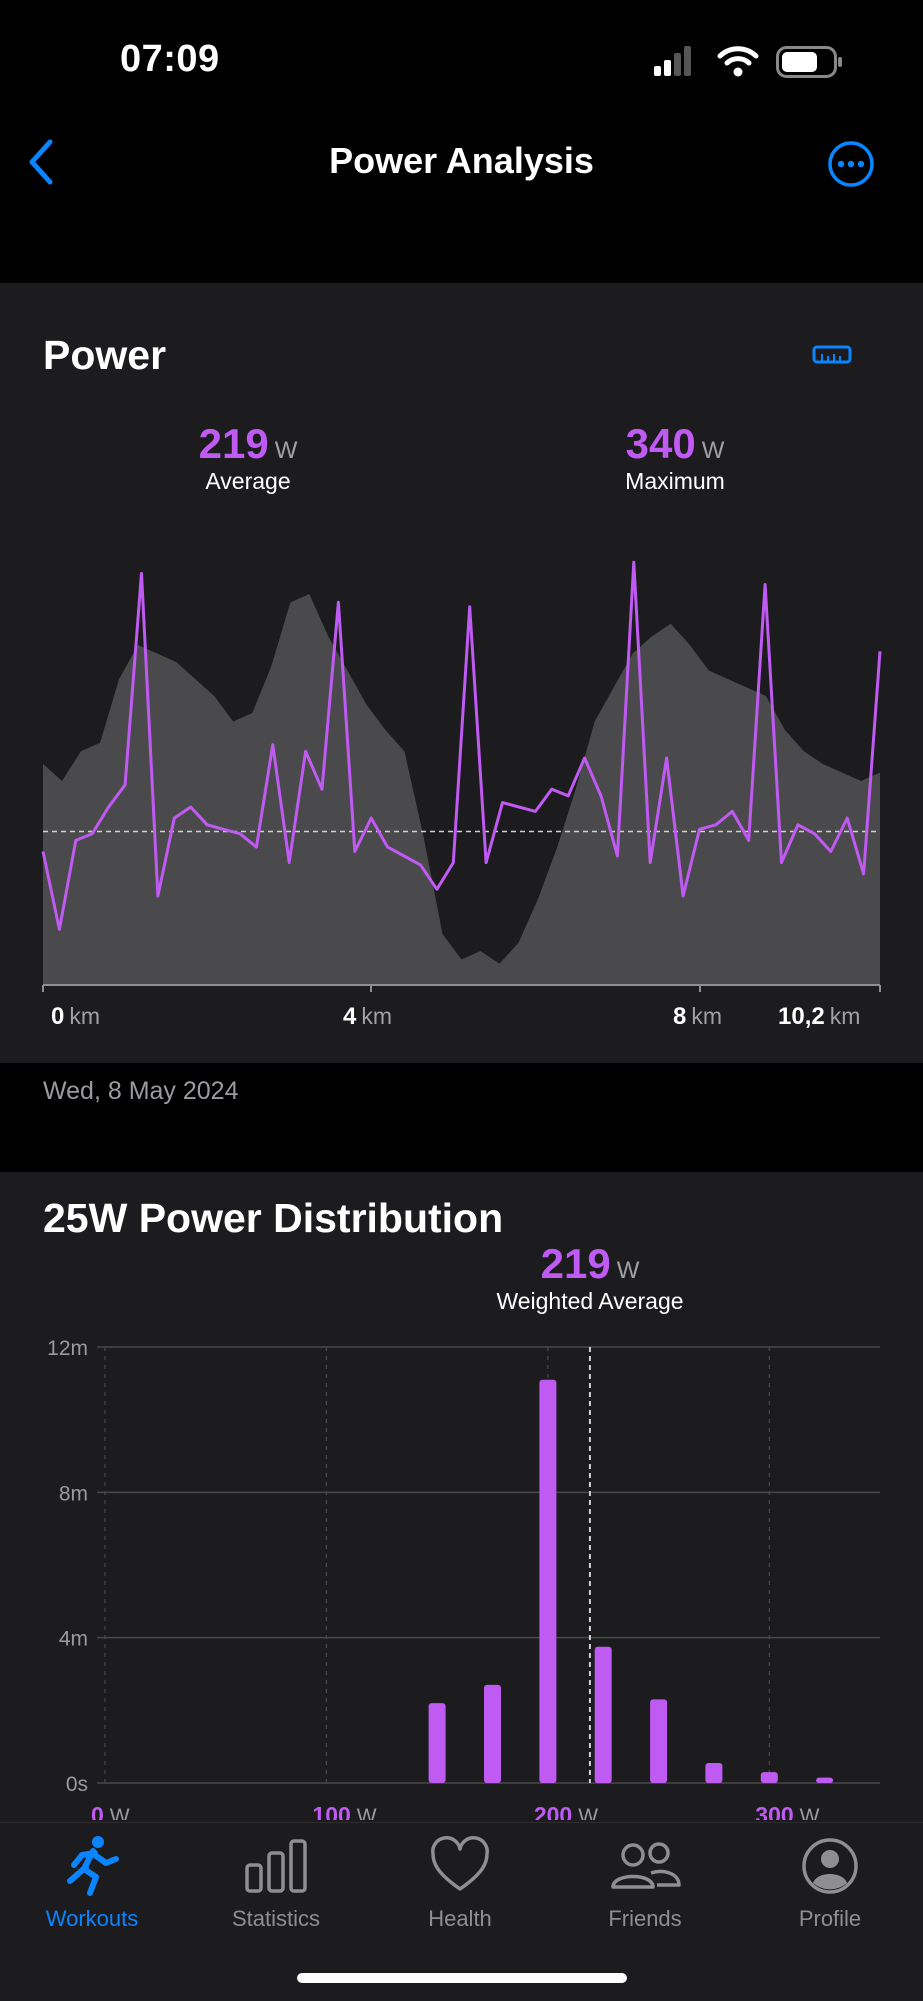  I want to click on ruler-icon, so click(832, 355).